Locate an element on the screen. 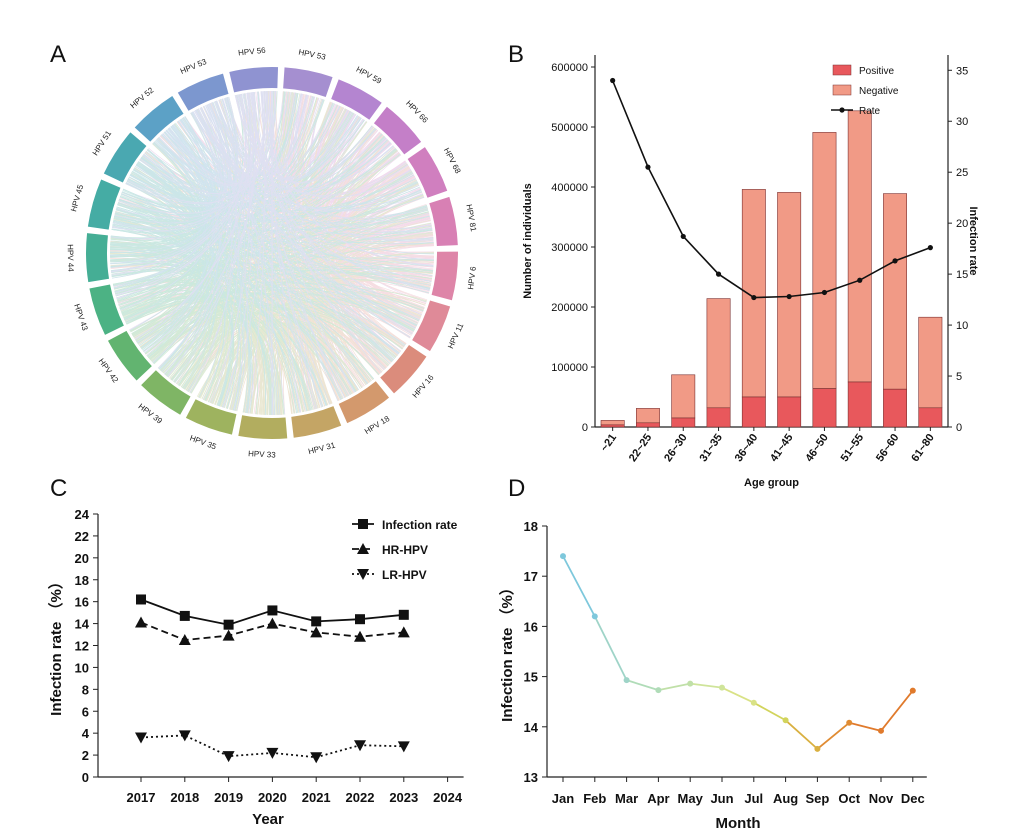 This screenshot has width=1032, height=837. sector-label: HPV 18 is located at coordinates (377, 425).